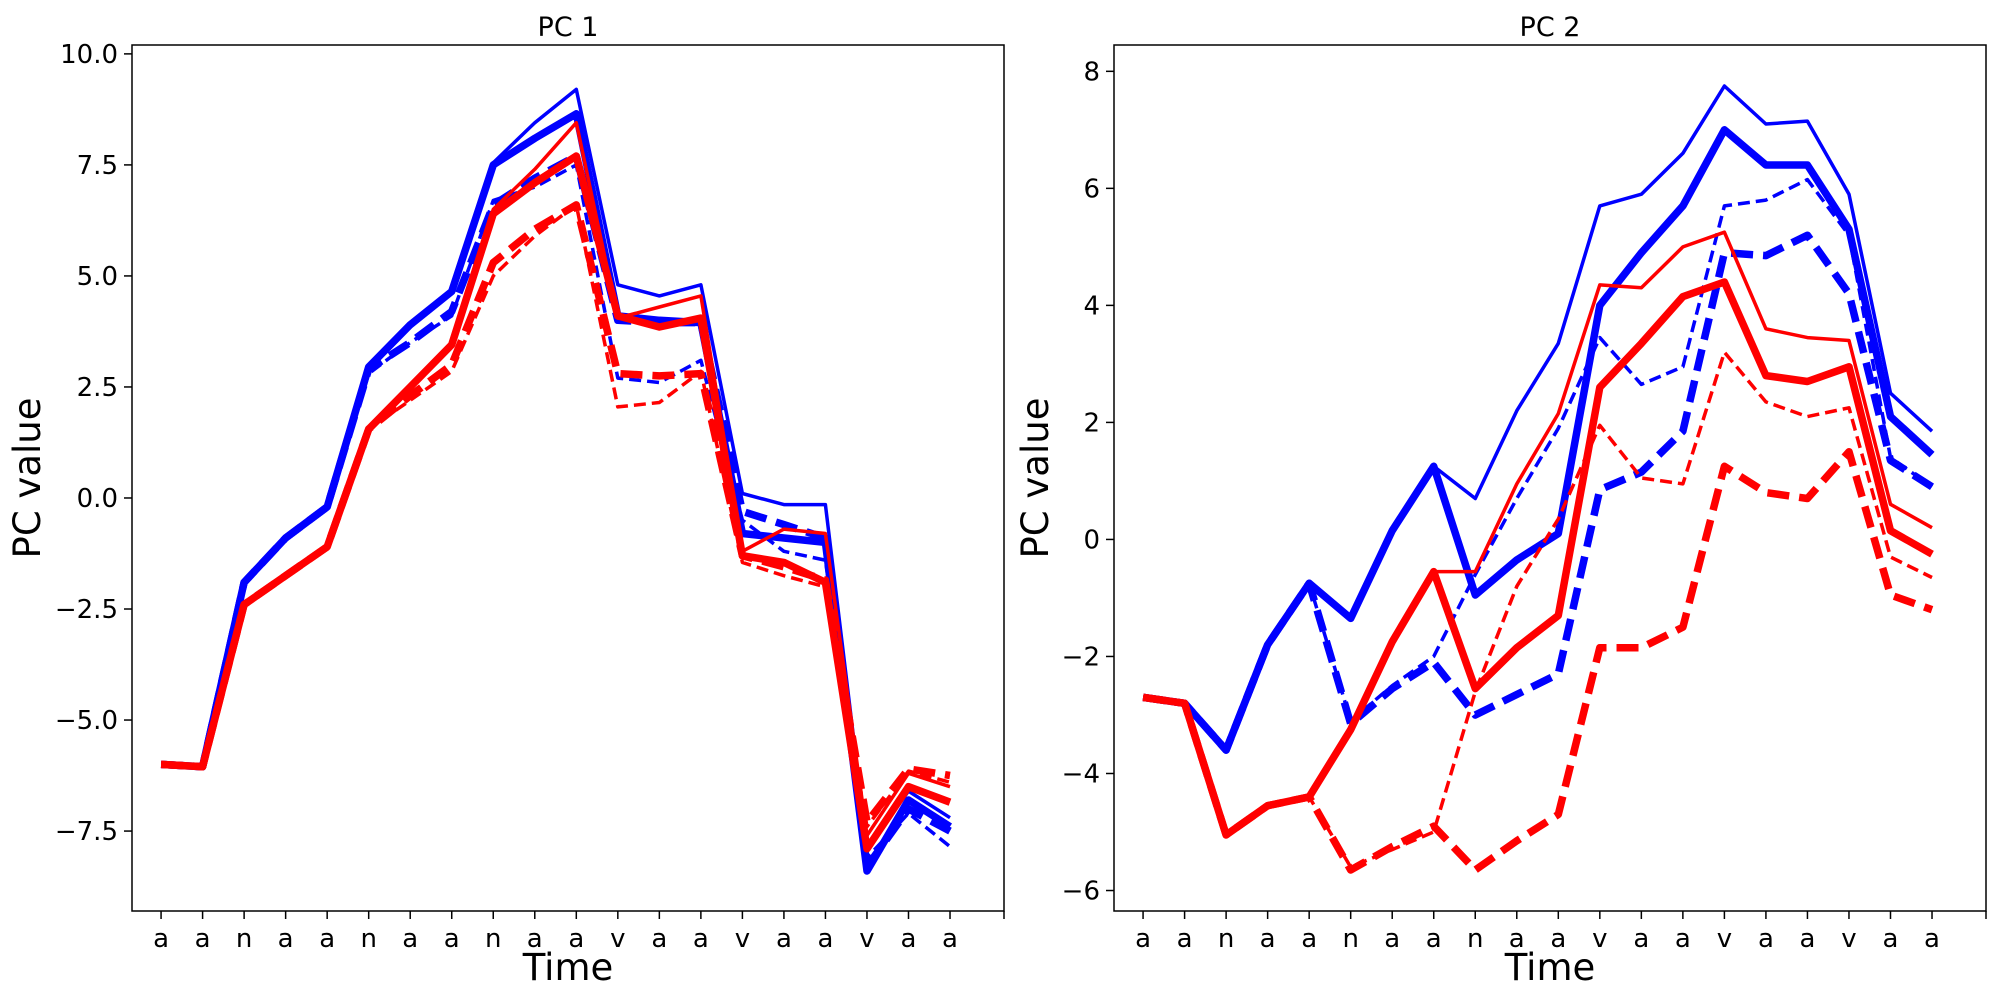  Describe the element at coordinates (89, 55) in the screenshot. I see `y-tick-label: 10.0` at that location.